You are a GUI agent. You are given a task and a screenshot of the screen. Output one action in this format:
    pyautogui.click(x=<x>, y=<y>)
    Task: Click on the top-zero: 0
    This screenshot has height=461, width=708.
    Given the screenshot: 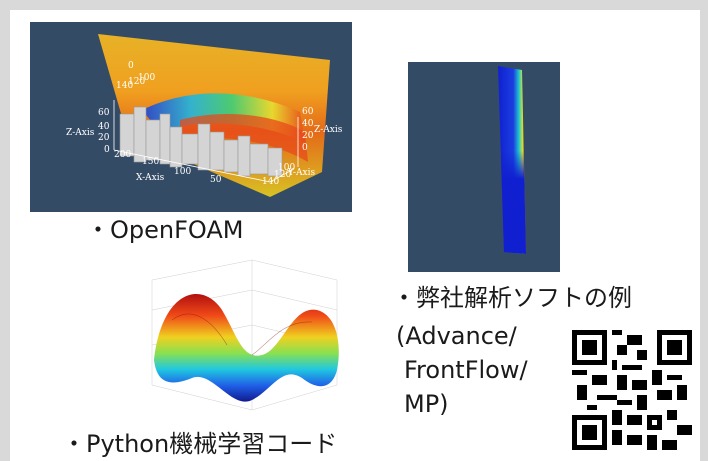 What is the action you would take?
    pyautogui.click(x=131, y=66)
    